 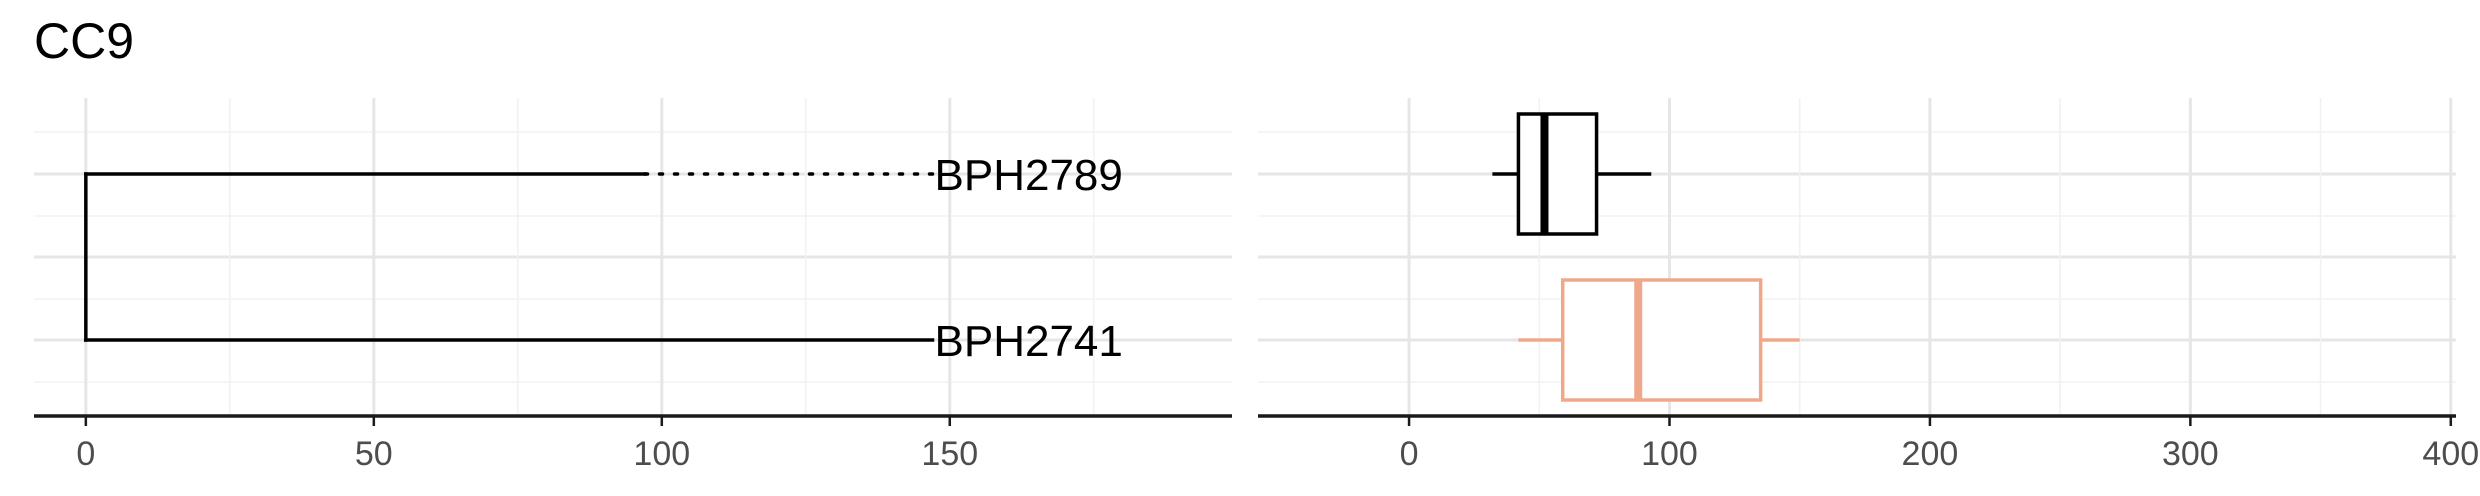 What do you see at coordinates (1409, 454) in the screenshot?
I see `box-x-tick-label: 0` at bounding box center [1409, 454].